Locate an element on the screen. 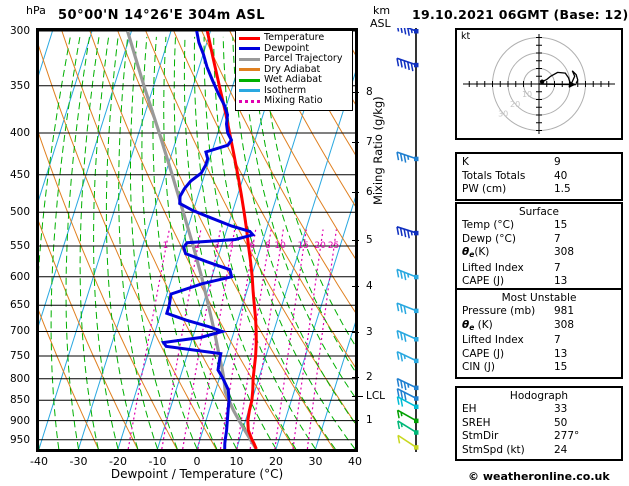  pressure-tick: 650 is located at coordinates (19, 305).